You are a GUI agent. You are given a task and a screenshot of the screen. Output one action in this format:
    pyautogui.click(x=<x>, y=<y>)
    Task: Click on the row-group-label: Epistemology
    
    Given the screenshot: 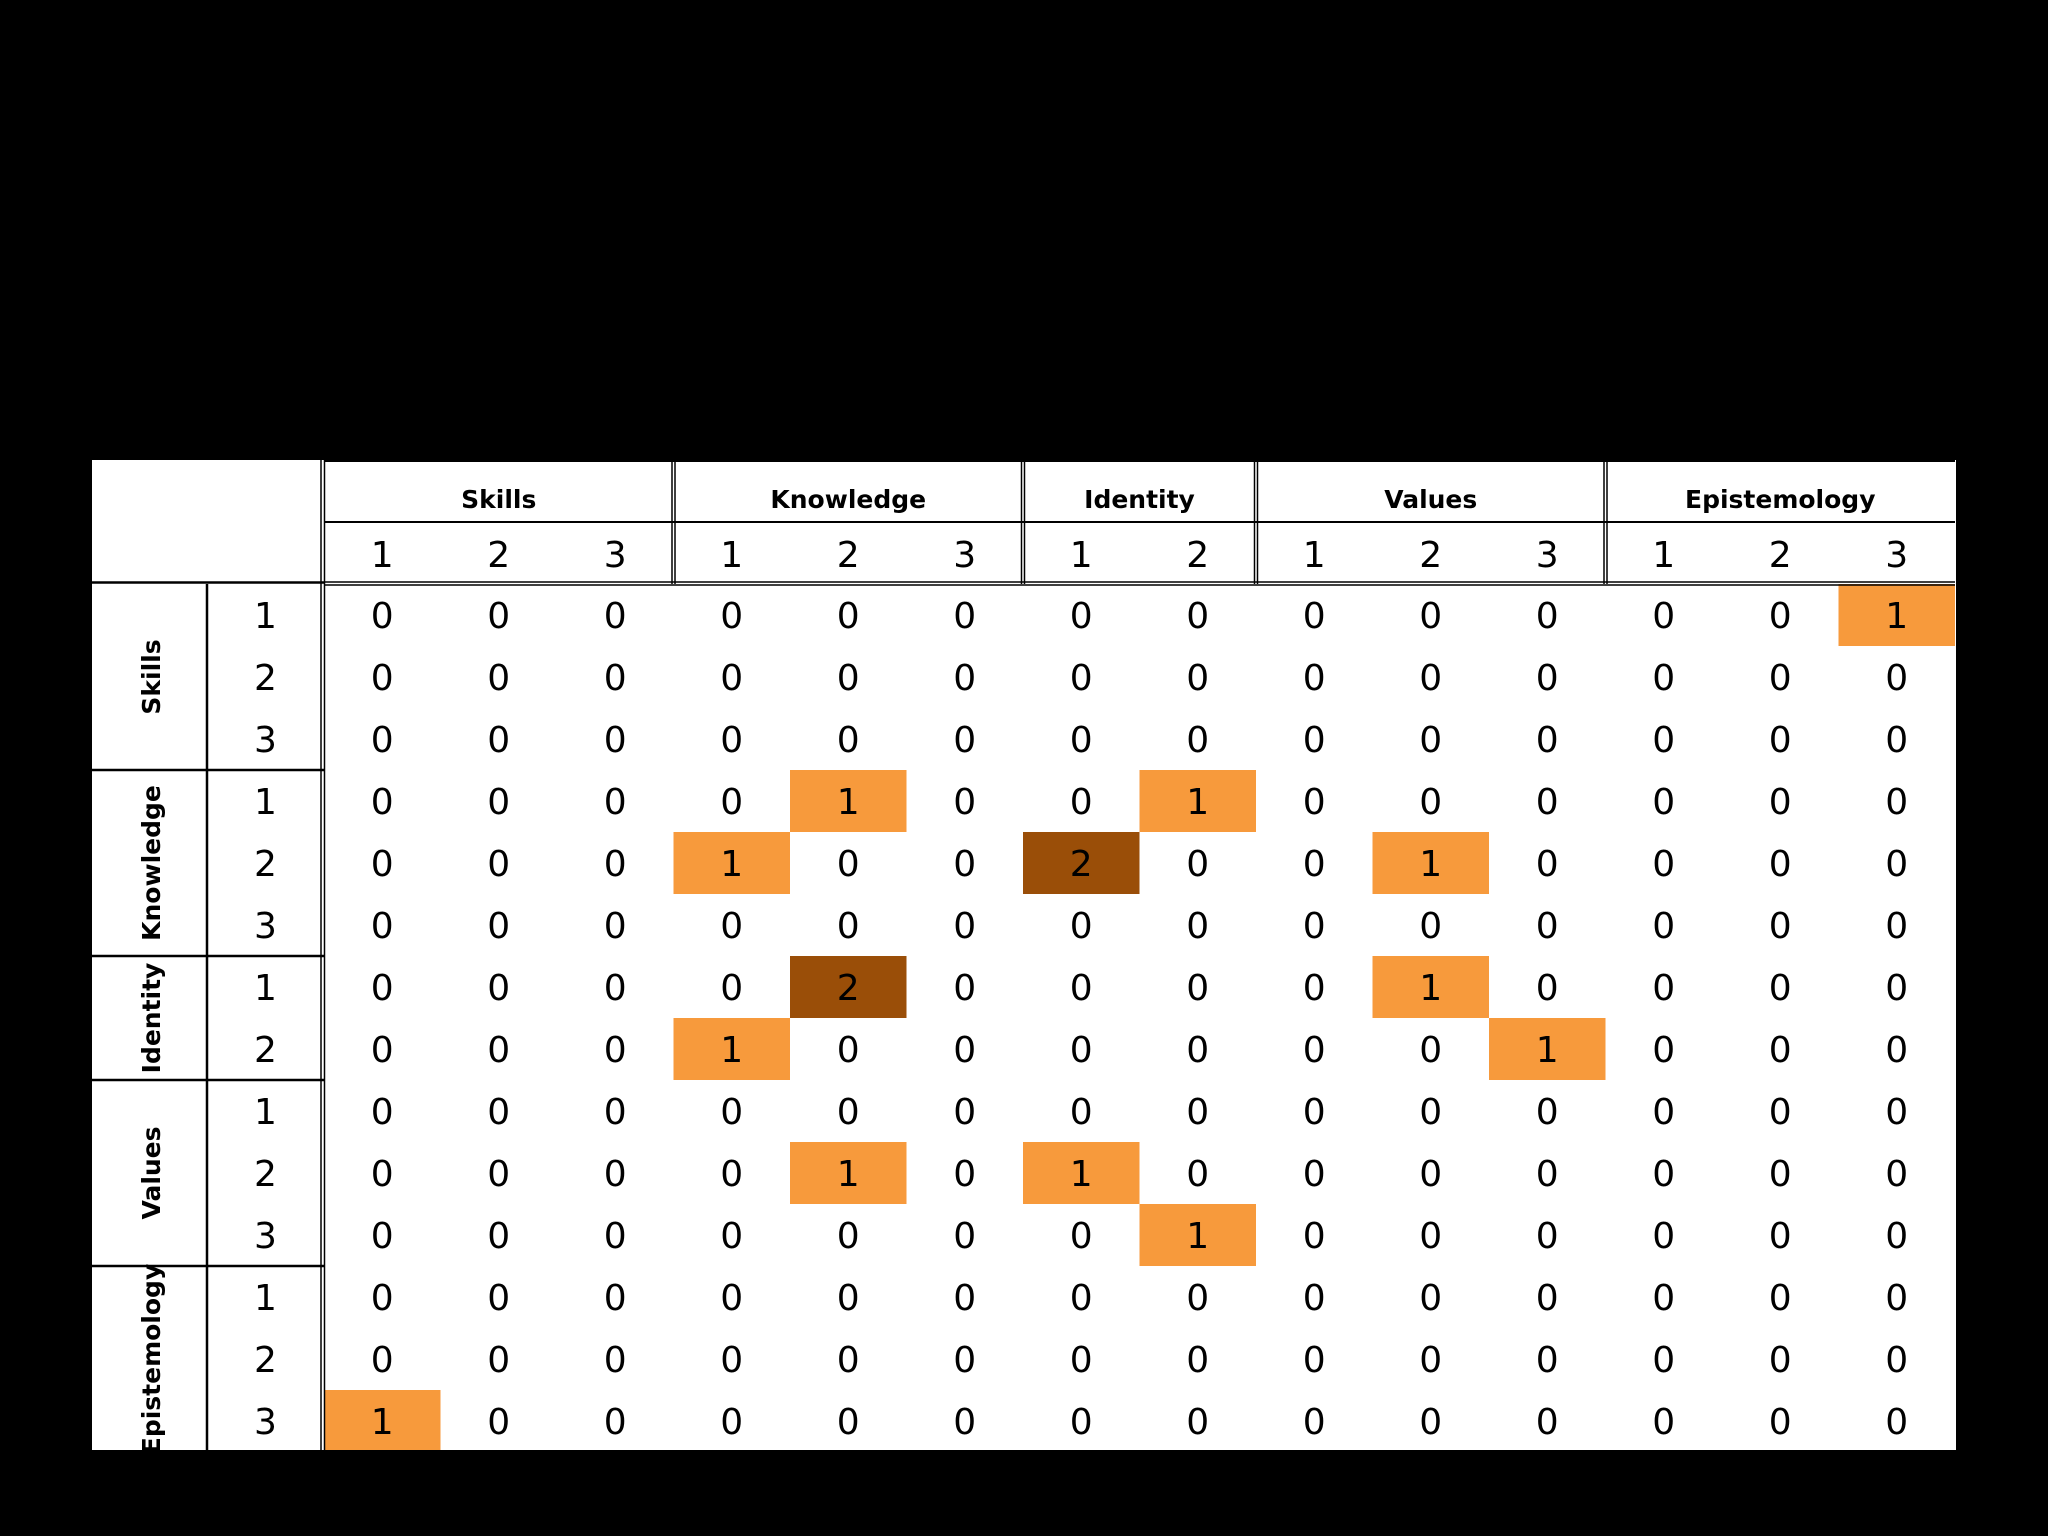 What is the action you would take?
    pyautogui.click(x=151, y=1357)
    